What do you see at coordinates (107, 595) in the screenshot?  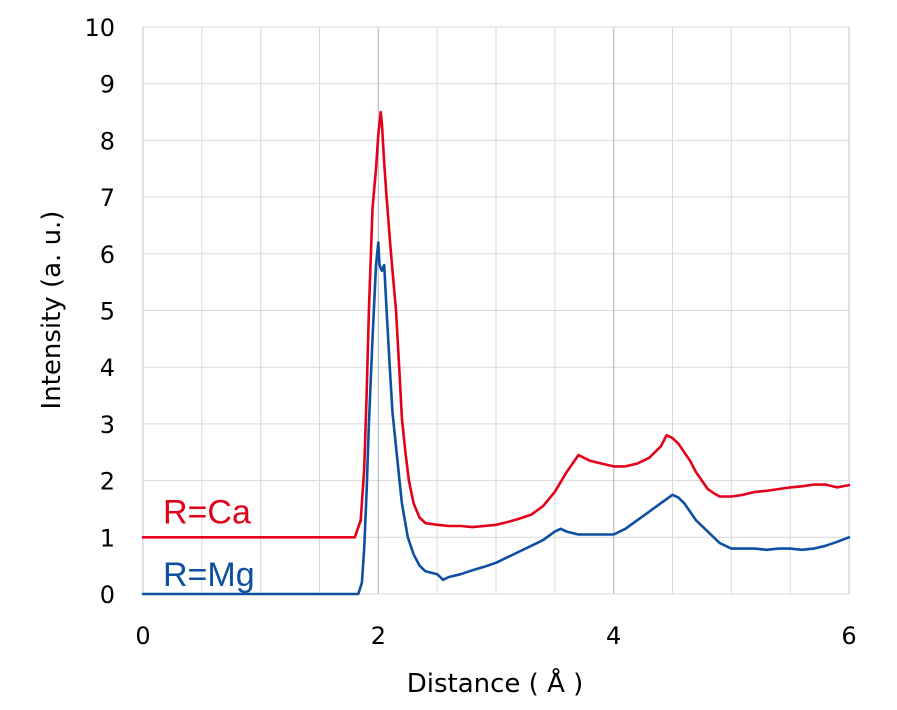 I see `y-tick-label: 0` at bounding box center [107, 595].